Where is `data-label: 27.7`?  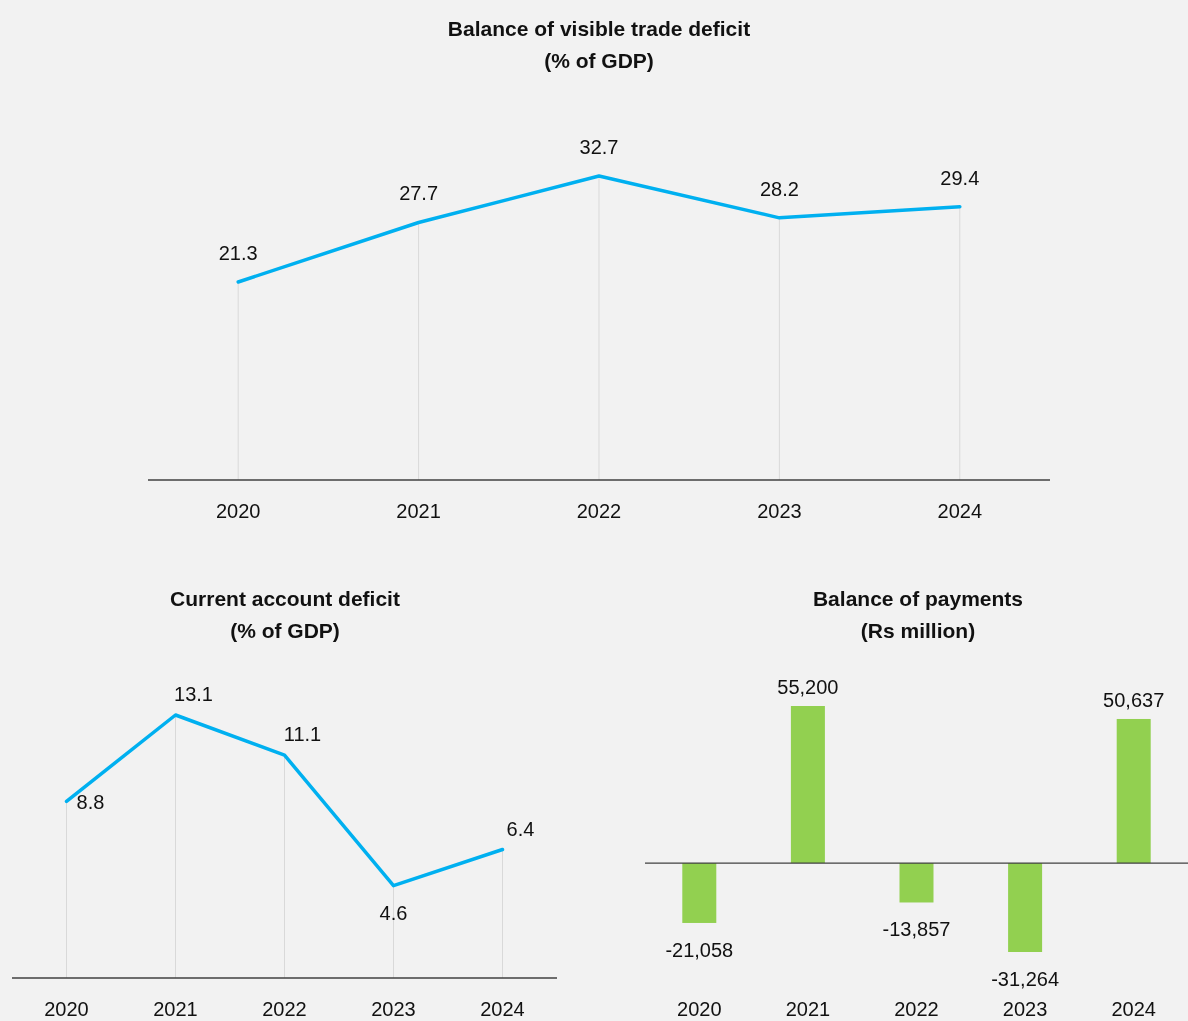
data-label: 27.7 is located at coordinates (419, 193).